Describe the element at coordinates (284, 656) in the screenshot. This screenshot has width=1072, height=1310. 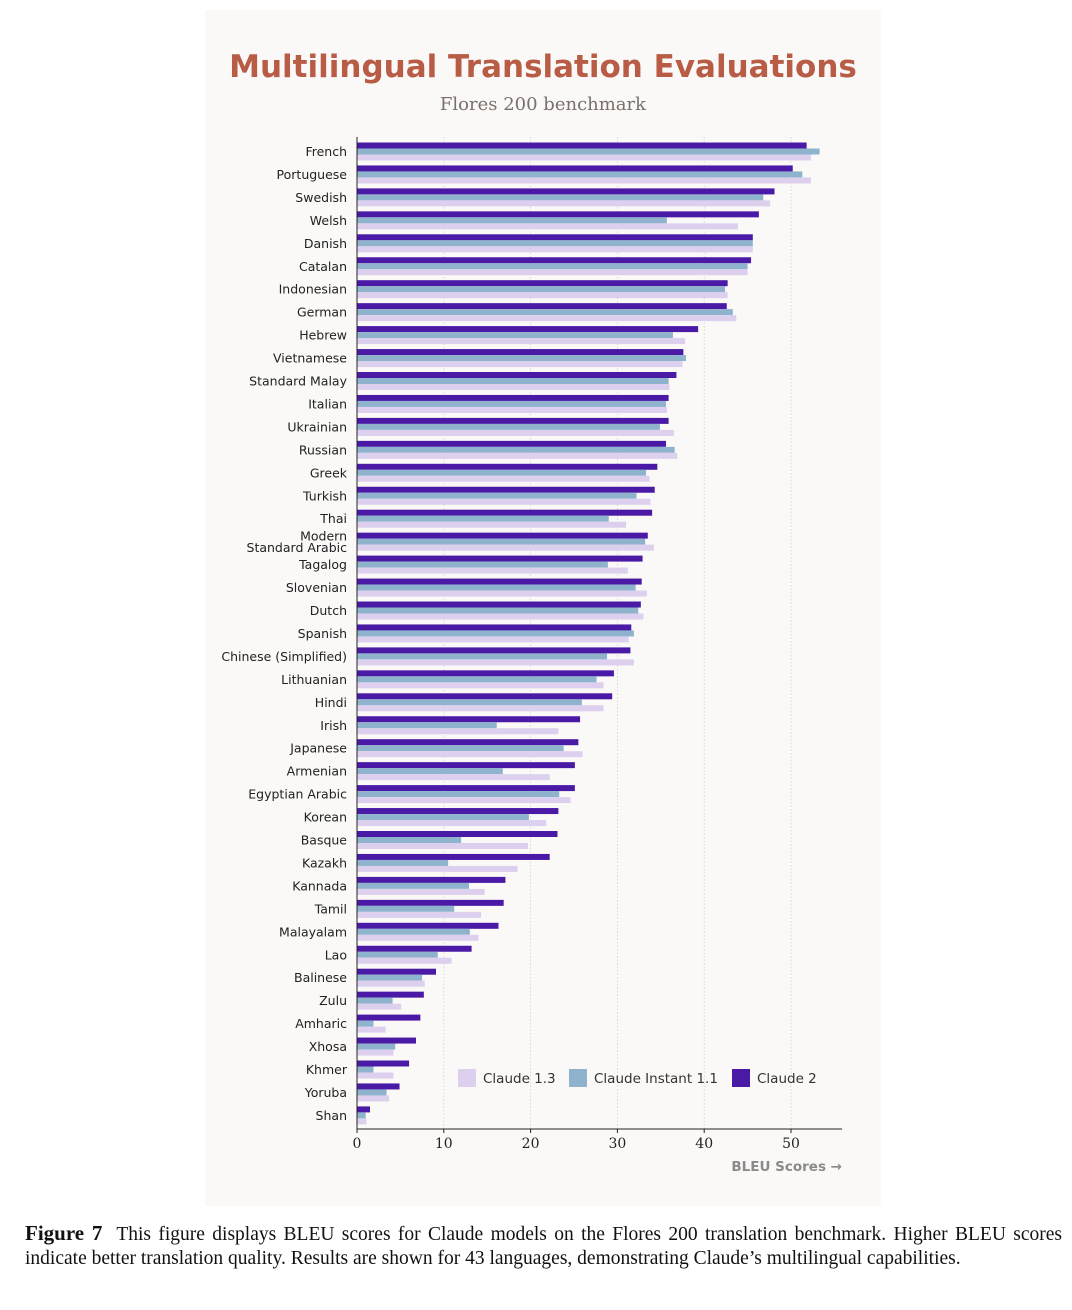
I see `category-label: Chinese (Simplified)` at that location.